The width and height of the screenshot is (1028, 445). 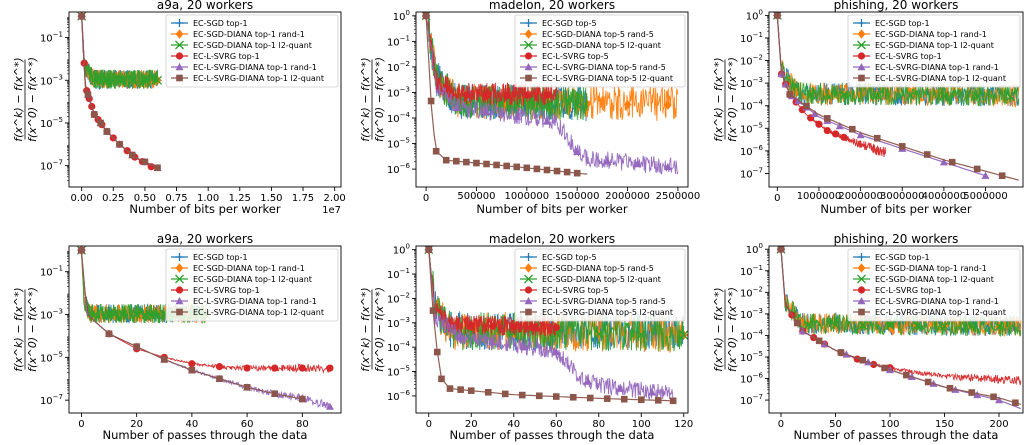 What do you see at coordinates (25, 329) in the screenshot?
I see `y-axis-label: f(x^k) − f(x^*) f(x^0) − f(x^*)` at bounding box center [25, 329].